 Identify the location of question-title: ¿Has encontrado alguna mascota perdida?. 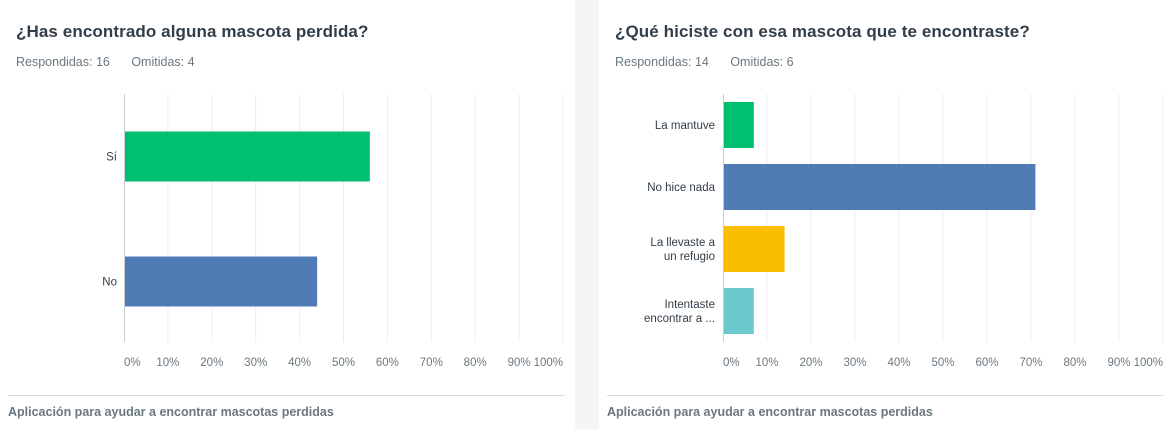
(192, 31).